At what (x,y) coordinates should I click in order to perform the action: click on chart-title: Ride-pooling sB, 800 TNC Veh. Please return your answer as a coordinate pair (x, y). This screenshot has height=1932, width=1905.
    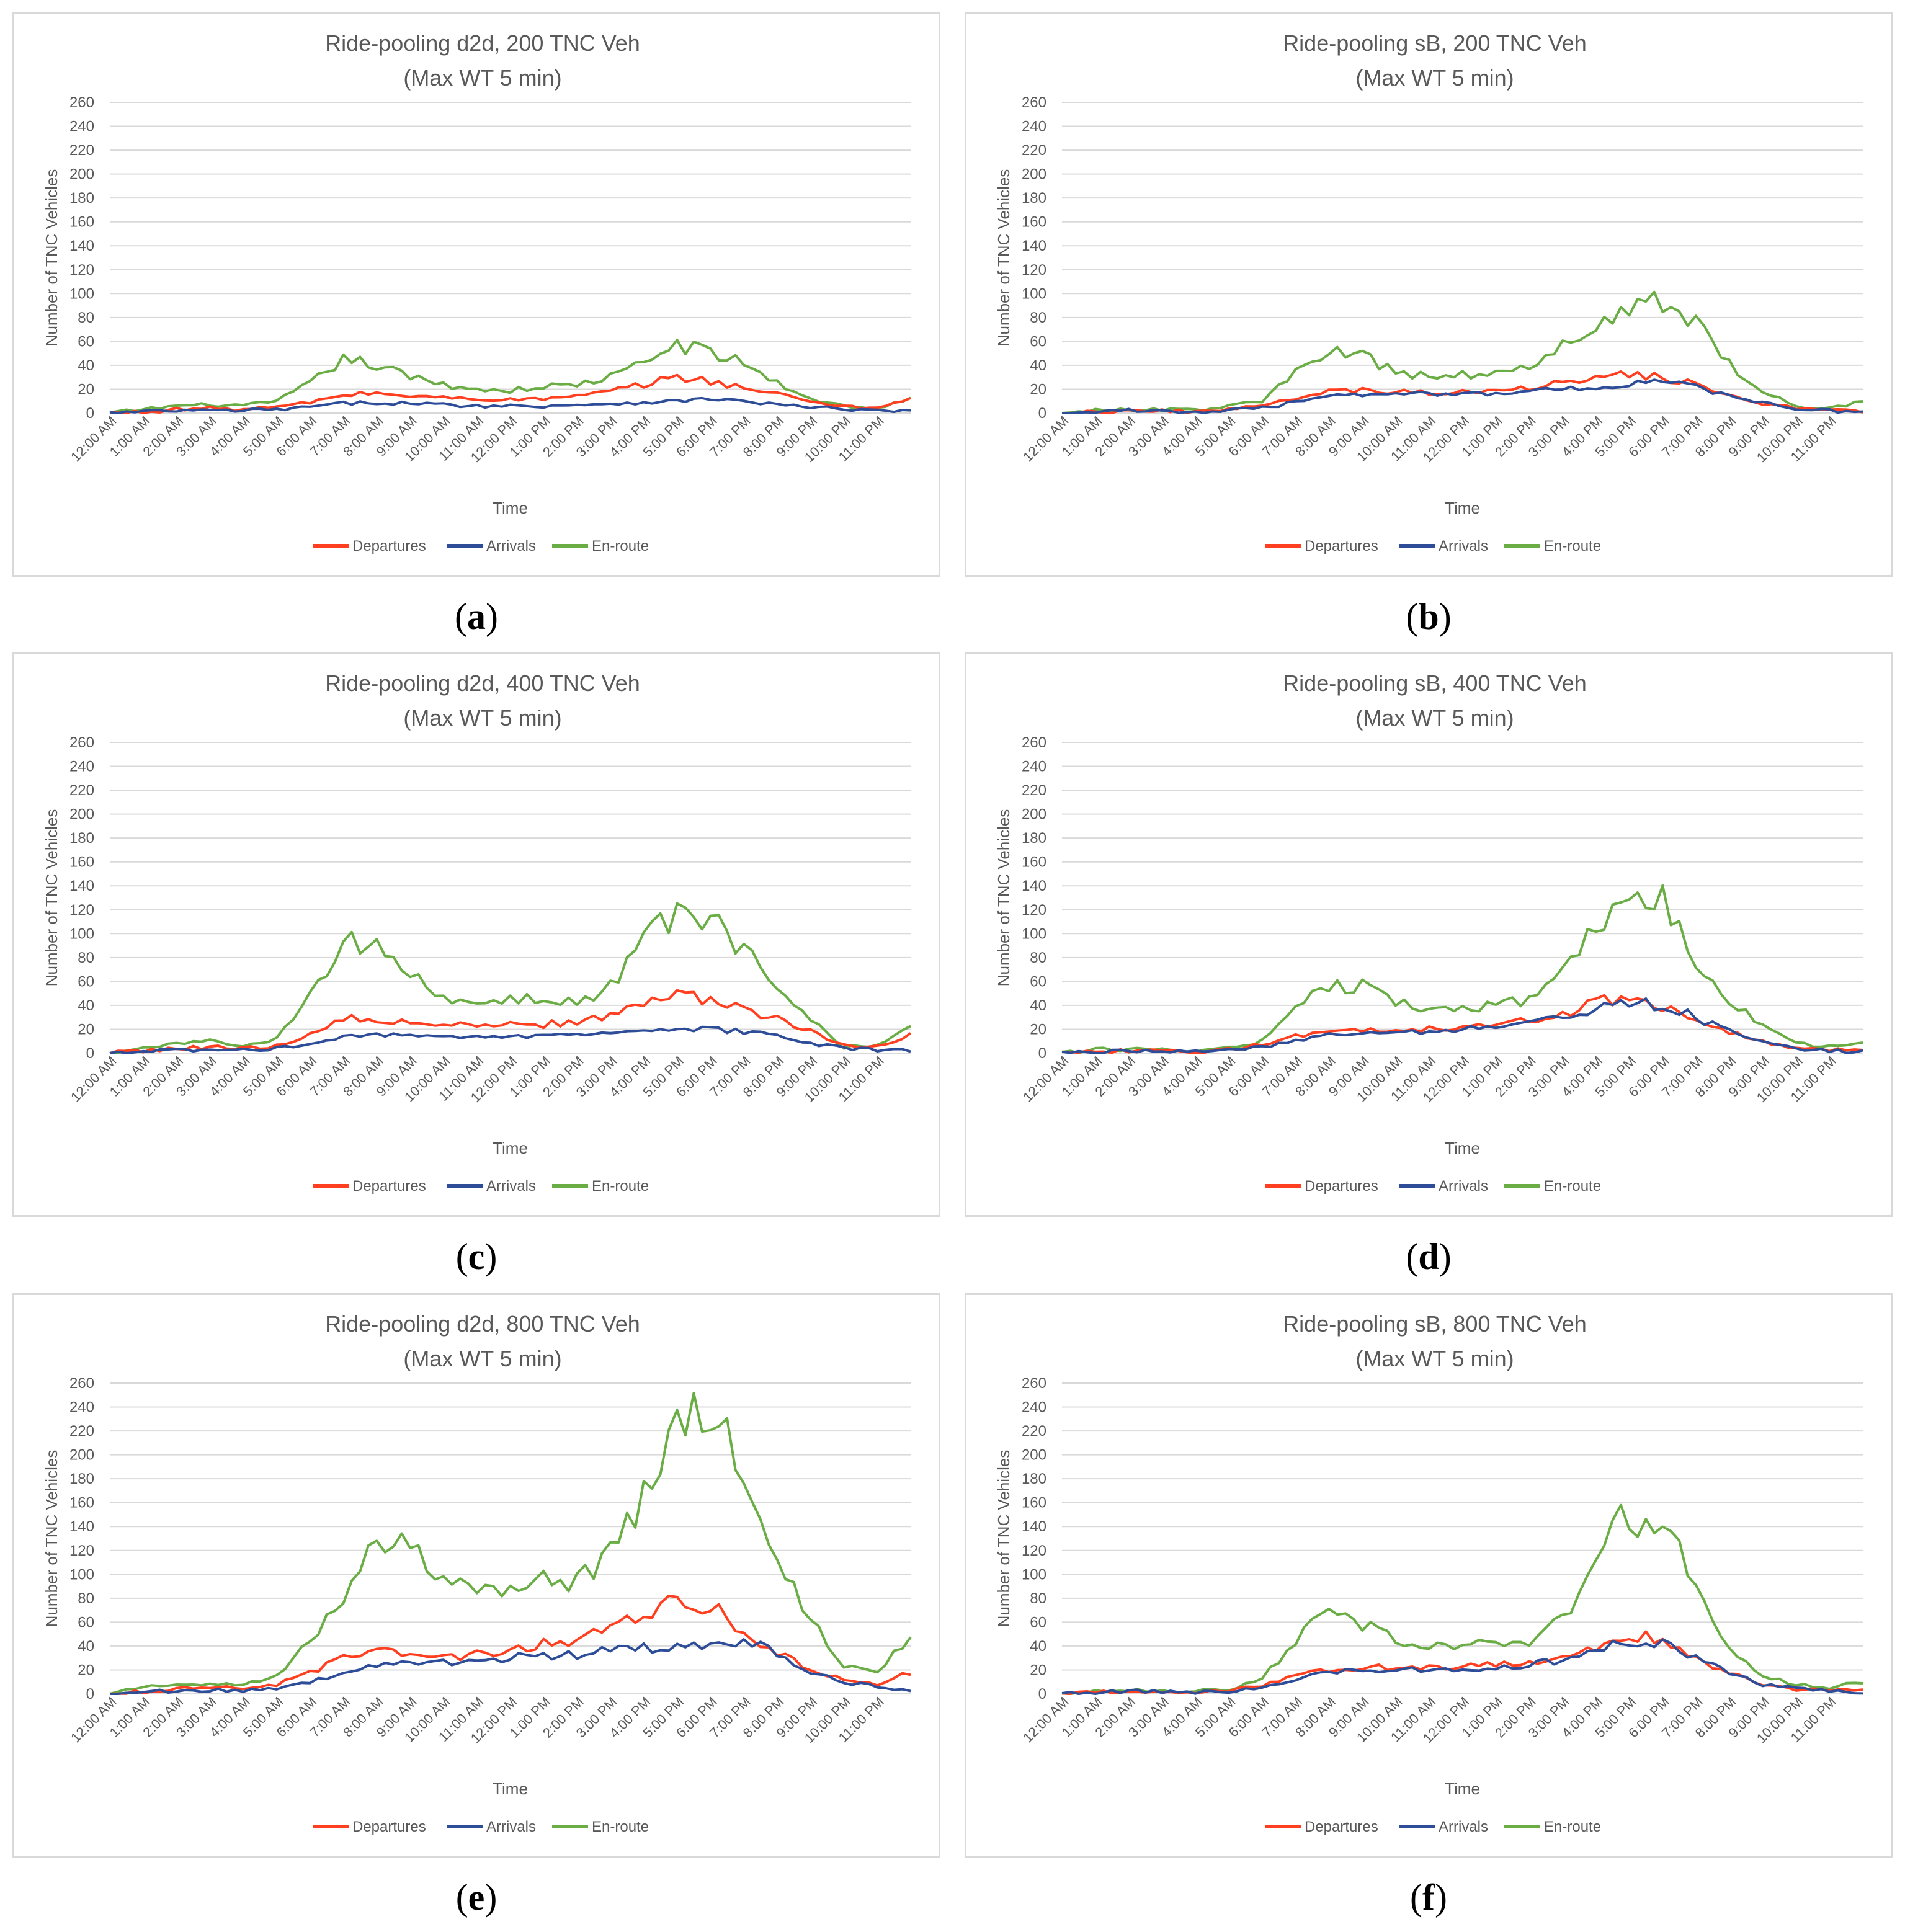
    Looking at the image, I should click on (1435, 1324).